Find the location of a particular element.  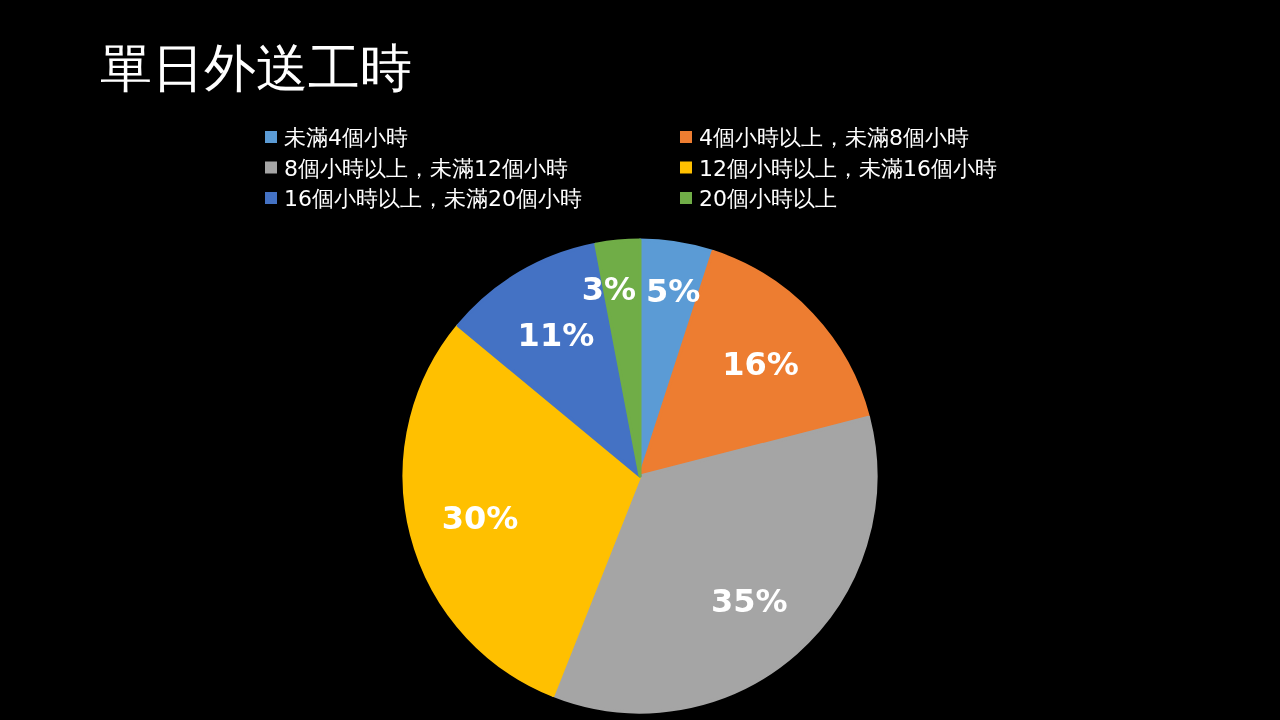

legend-label: 未滿4個小時 is located at coordinates (346, 137).